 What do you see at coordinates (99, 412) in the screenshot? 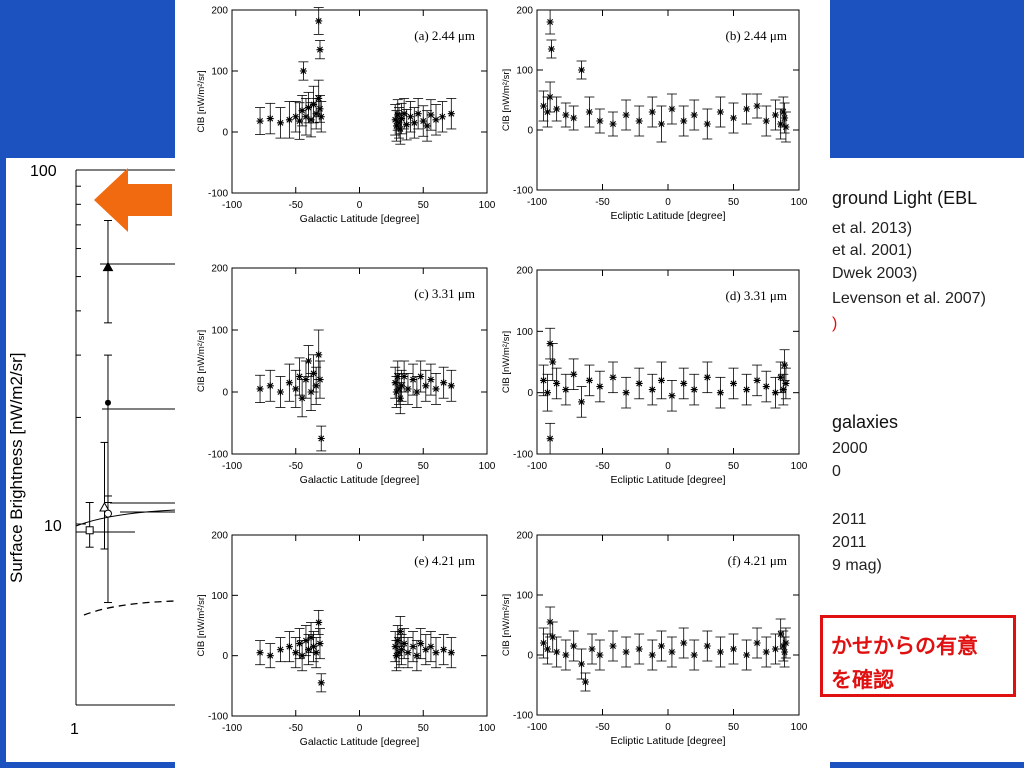
I see `back-plot-points` at bounding box center [99, 412].